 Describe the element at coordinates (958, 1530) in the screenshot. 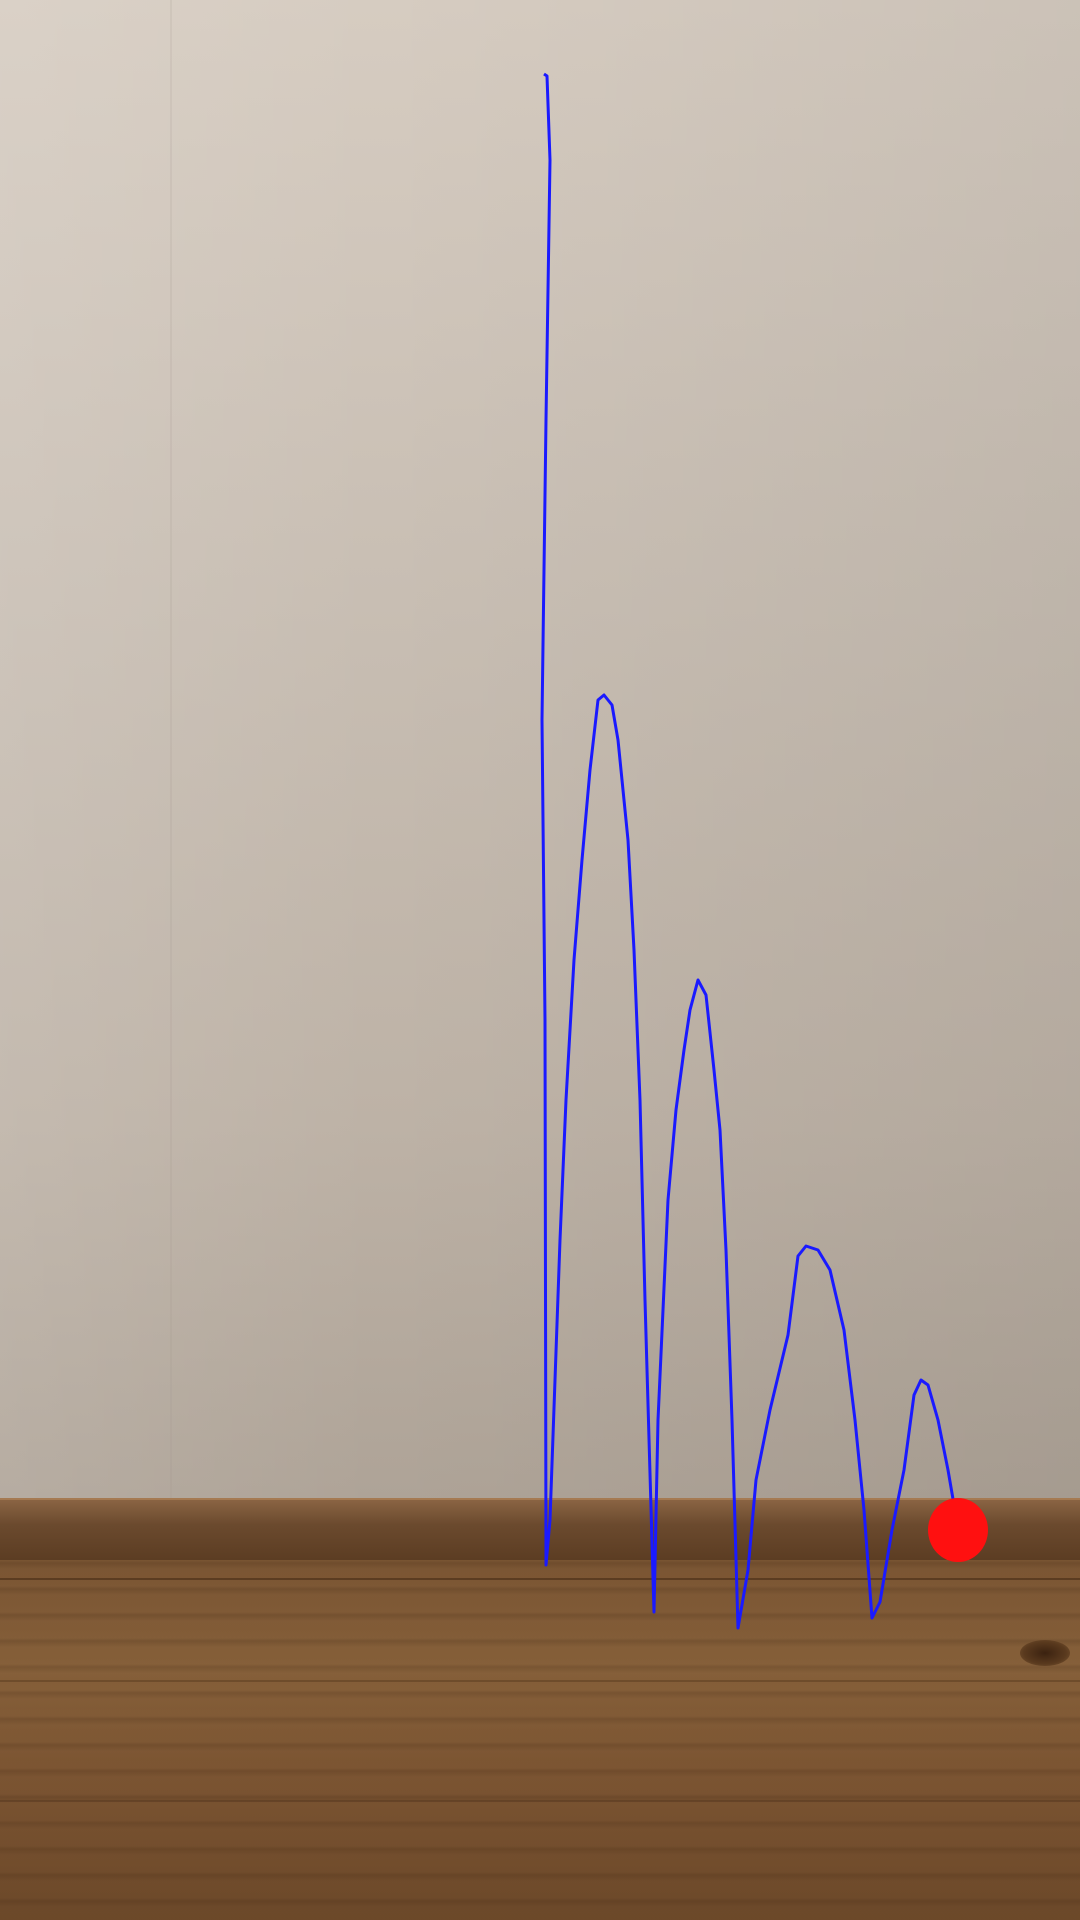

I see `red-ball` at that location.